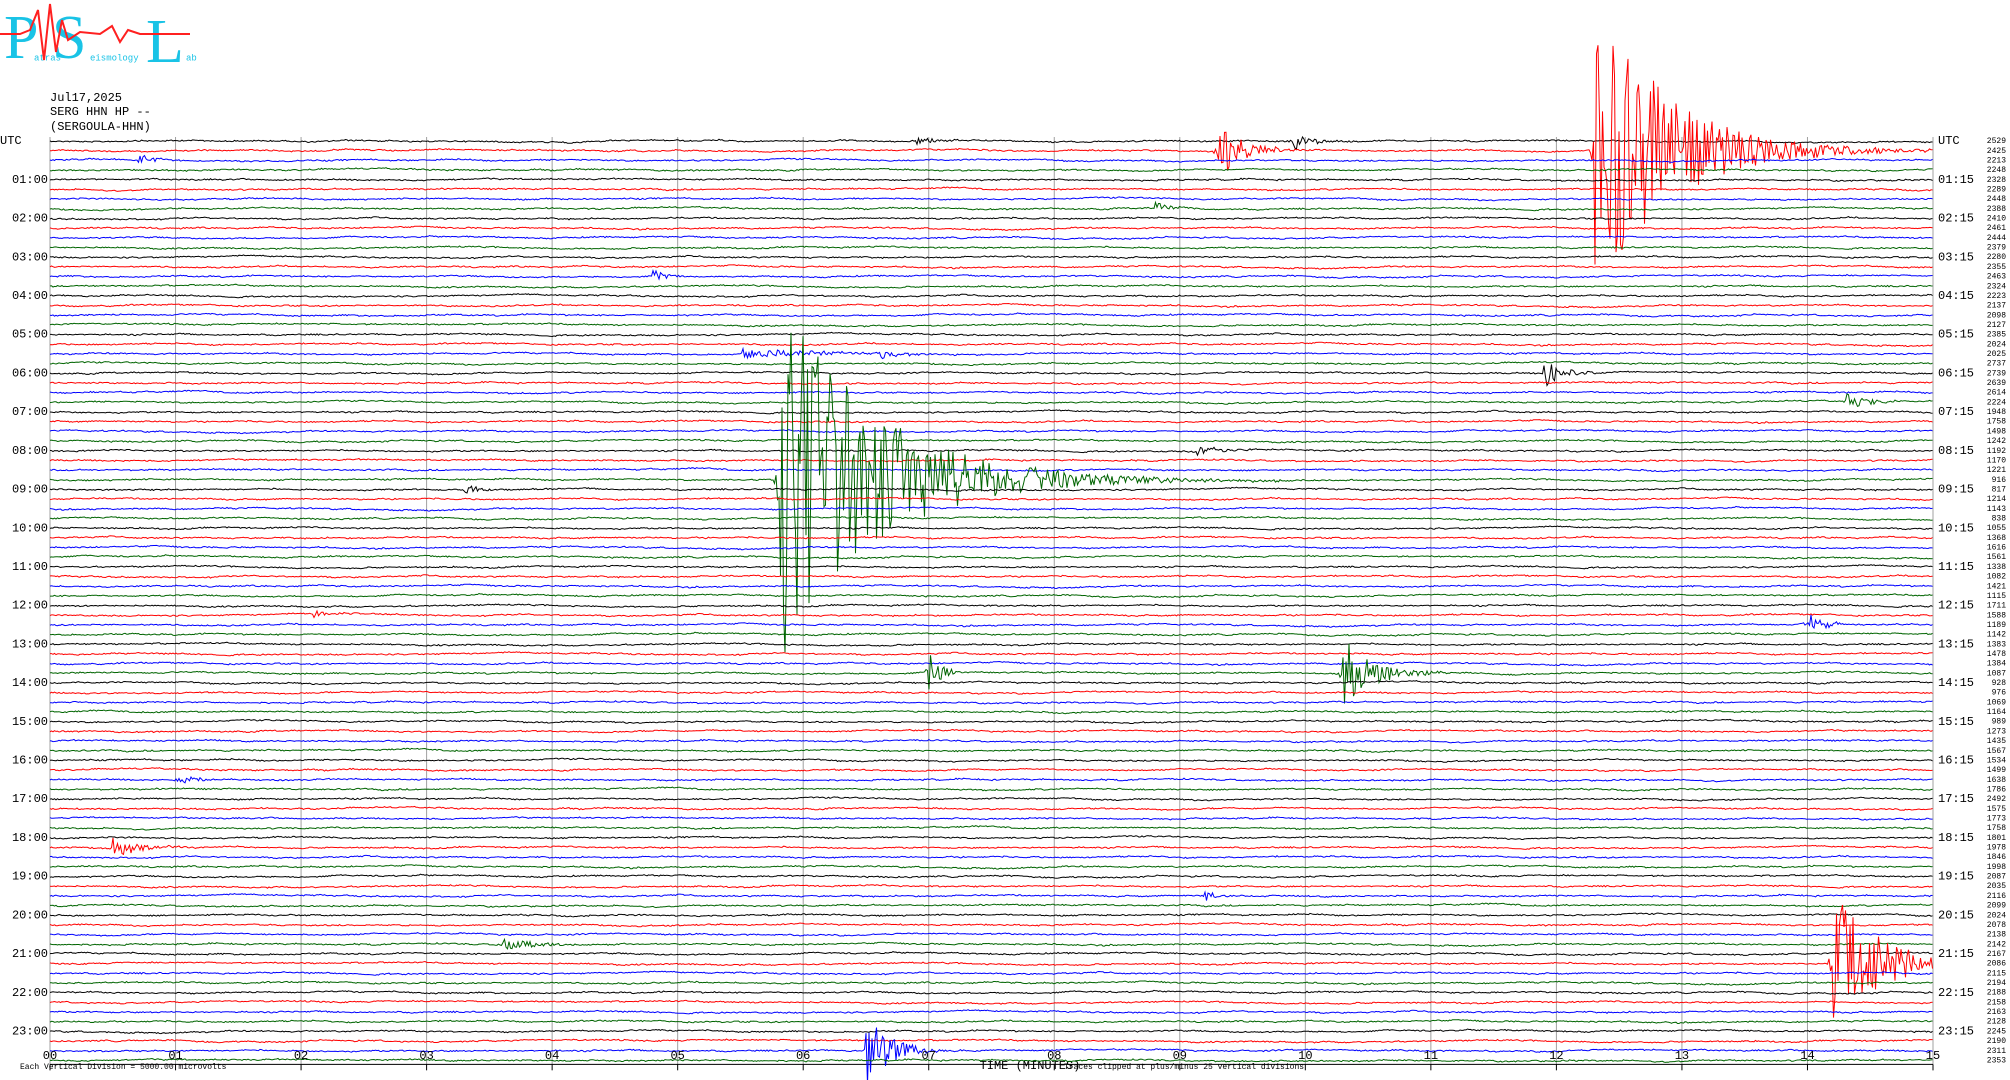 The height and width of the screenshot is (1080, 2010). I want to click on hour-label-right: 15:15, so click(1956, 722).